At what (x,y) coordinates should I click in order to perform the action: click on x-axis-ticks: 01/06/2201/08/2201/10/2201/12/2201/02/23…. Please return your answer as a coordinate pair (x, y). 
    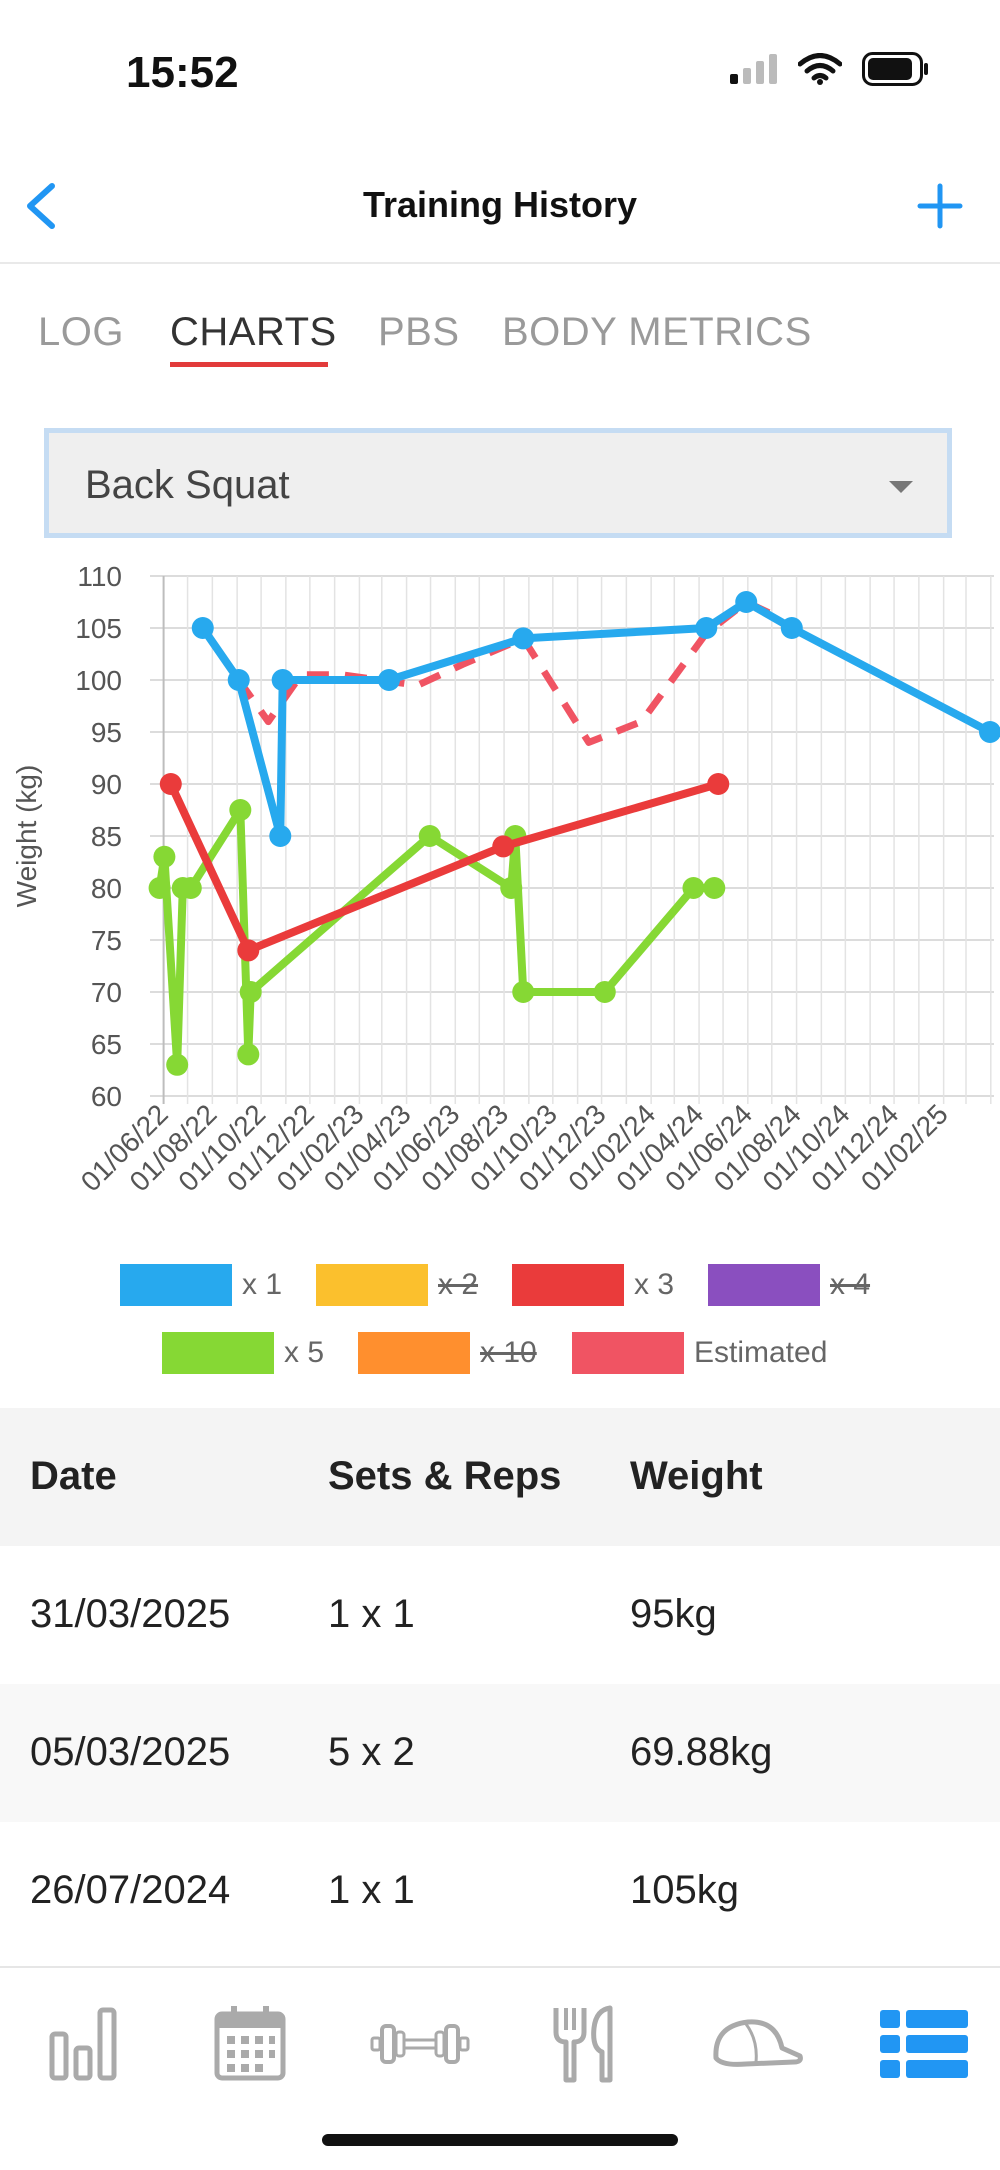
    Looking at the image, I should click on (514, 1147).